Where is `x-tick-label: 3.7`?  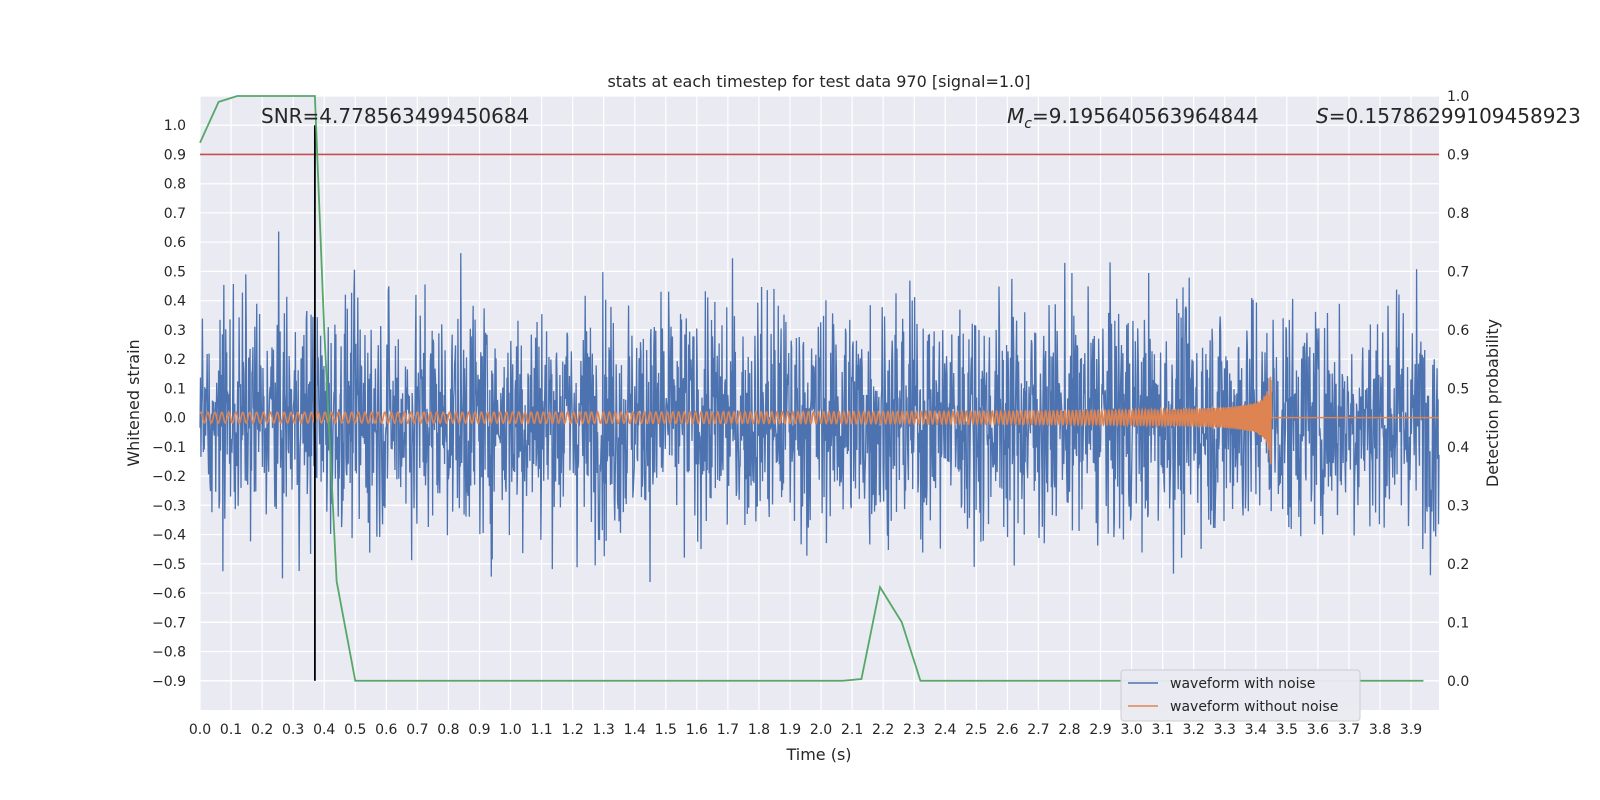 x-tick-label: 3.7 is located at coordinates (1349, 730).